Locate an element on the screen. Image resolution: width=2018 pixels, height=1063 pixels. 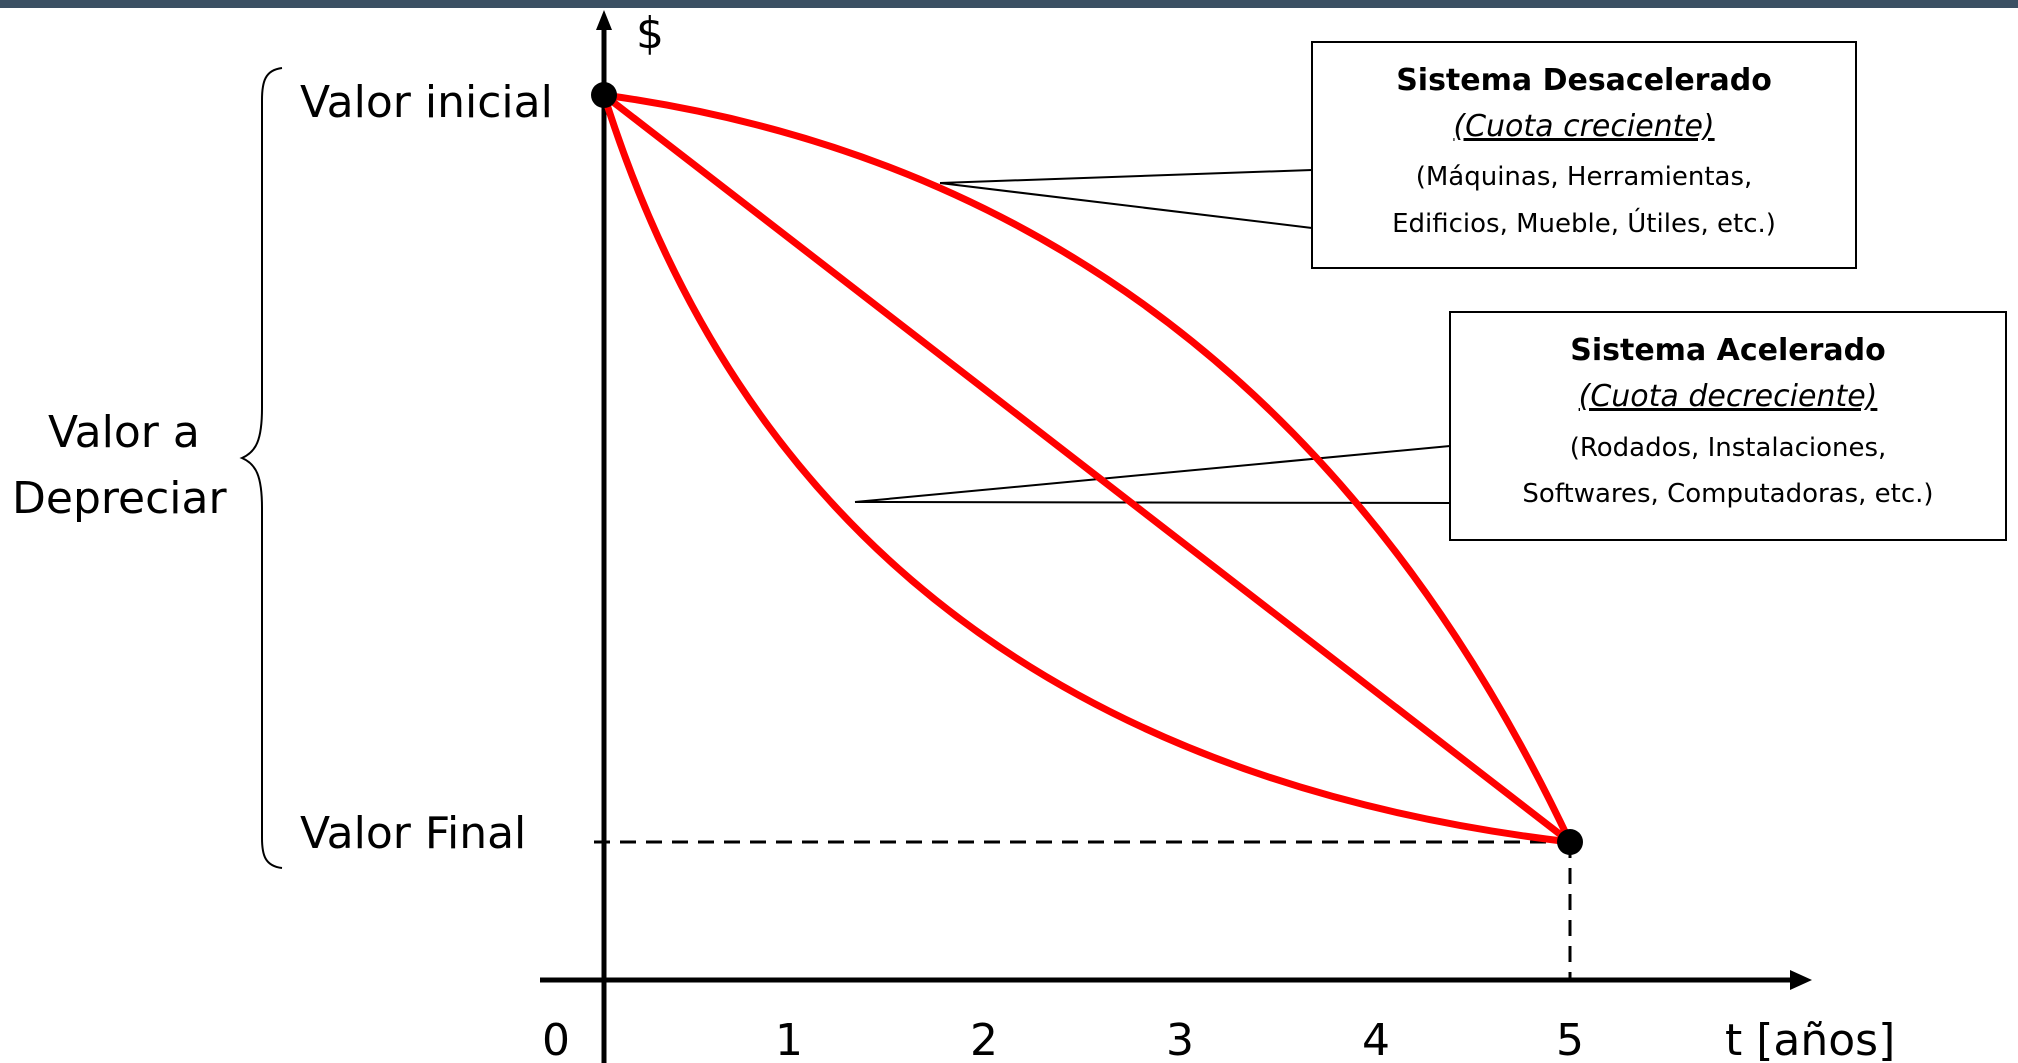
x-tick-label: 1 is located at coordinates (789, 1039).